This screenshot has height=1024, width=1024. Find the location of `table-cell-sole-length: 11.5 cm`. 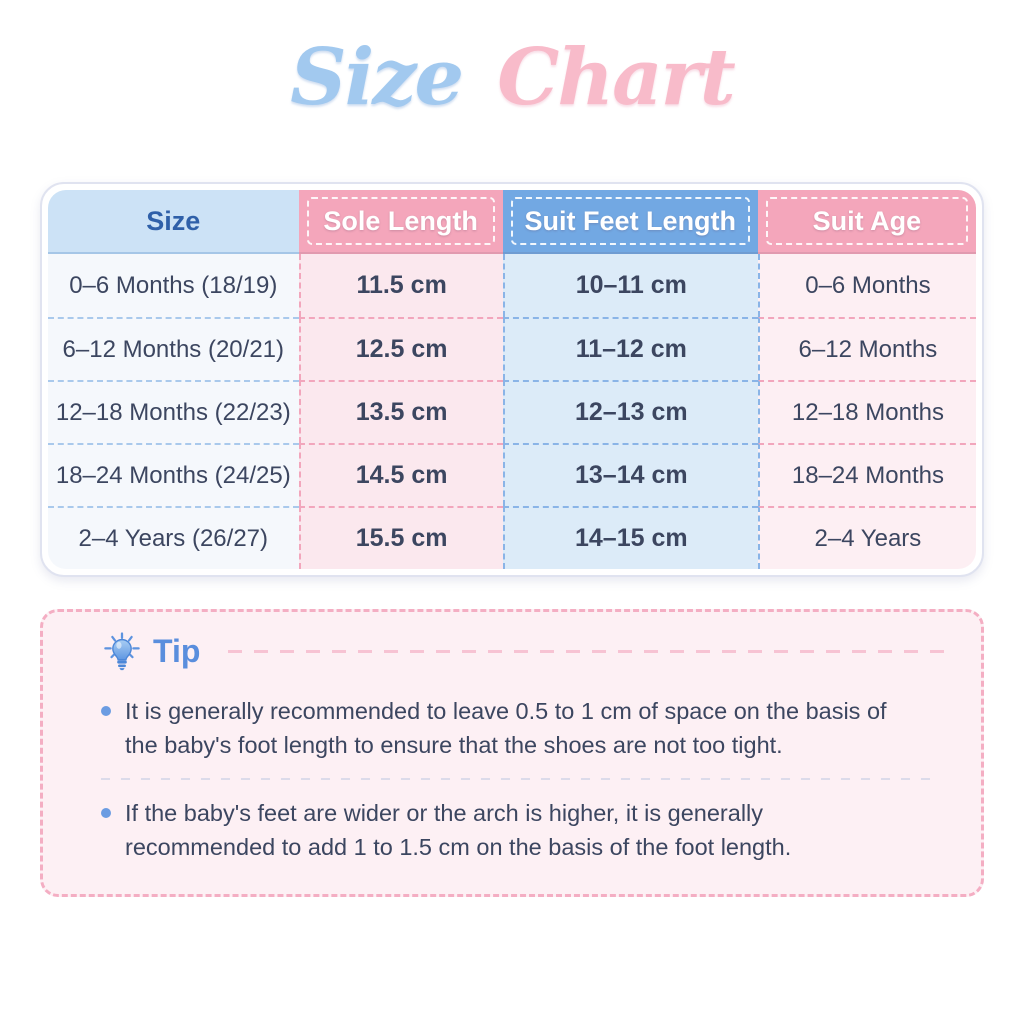

table-cell-sole-length: 11.5 cm is located at coordinates (400, 285).